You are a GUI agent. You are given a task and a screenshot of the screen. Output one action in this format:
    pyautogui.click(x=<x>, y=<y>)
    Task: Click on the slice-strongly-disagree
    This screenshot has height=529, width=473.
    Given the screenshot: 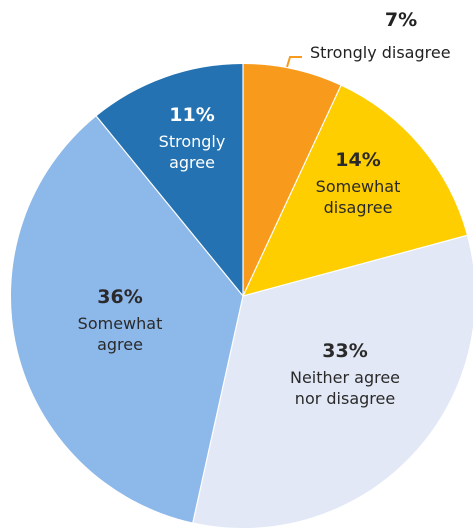 What is the action you would take?
    pyautogui.click(x=292, y=180)
    